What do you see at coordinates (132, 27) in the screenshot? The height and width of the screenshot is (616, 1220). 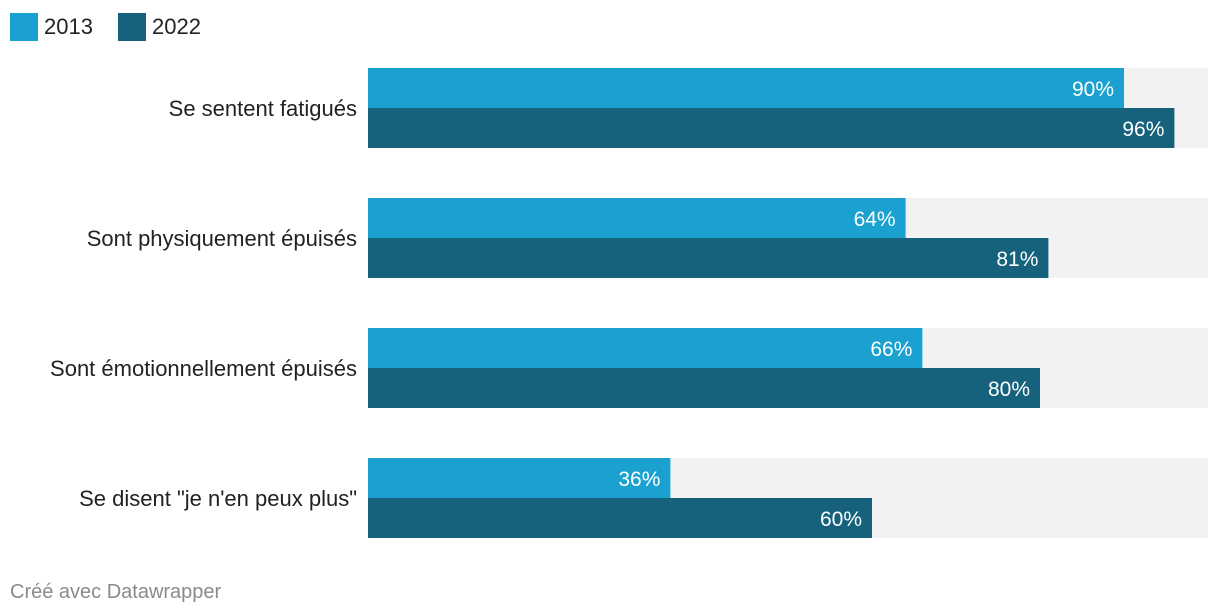 I see `legend-swatch-2022` at bounding box center [132, 27].